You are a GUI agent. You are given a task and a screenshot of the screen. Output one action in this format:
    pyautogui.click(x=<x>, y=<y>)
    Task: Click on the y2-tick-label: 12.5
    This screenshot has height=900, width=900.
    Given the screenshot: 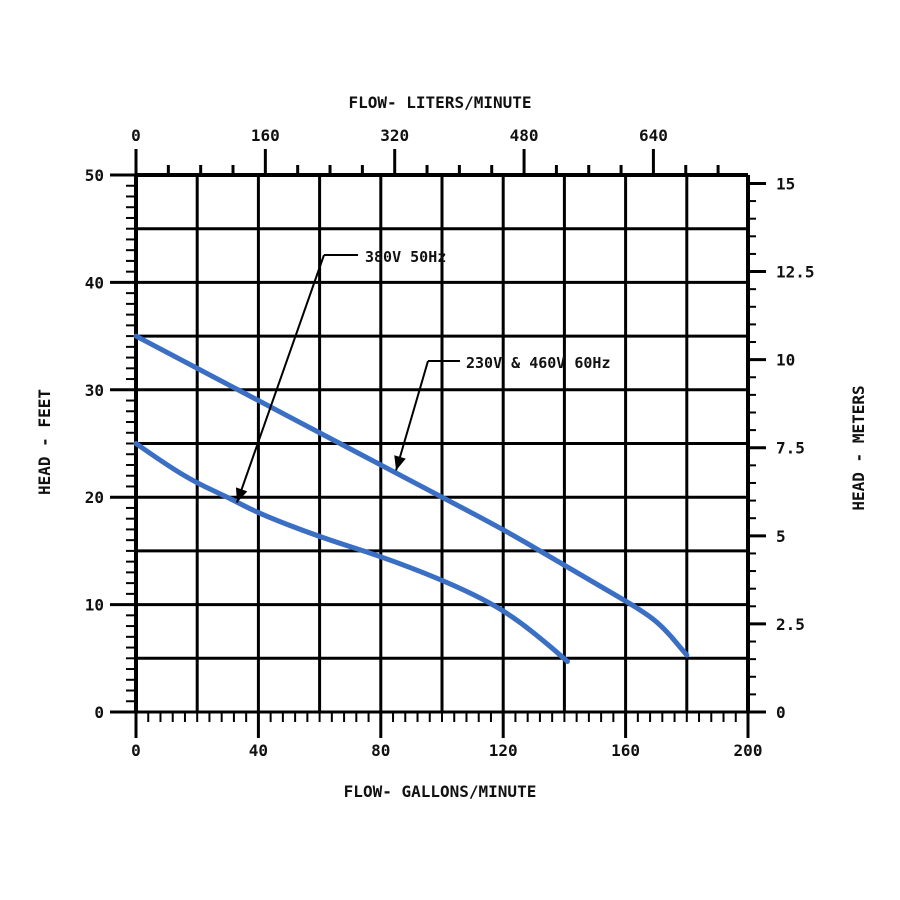 What is the action you would take?
    pyautogui.click(x=795, y=272)
    